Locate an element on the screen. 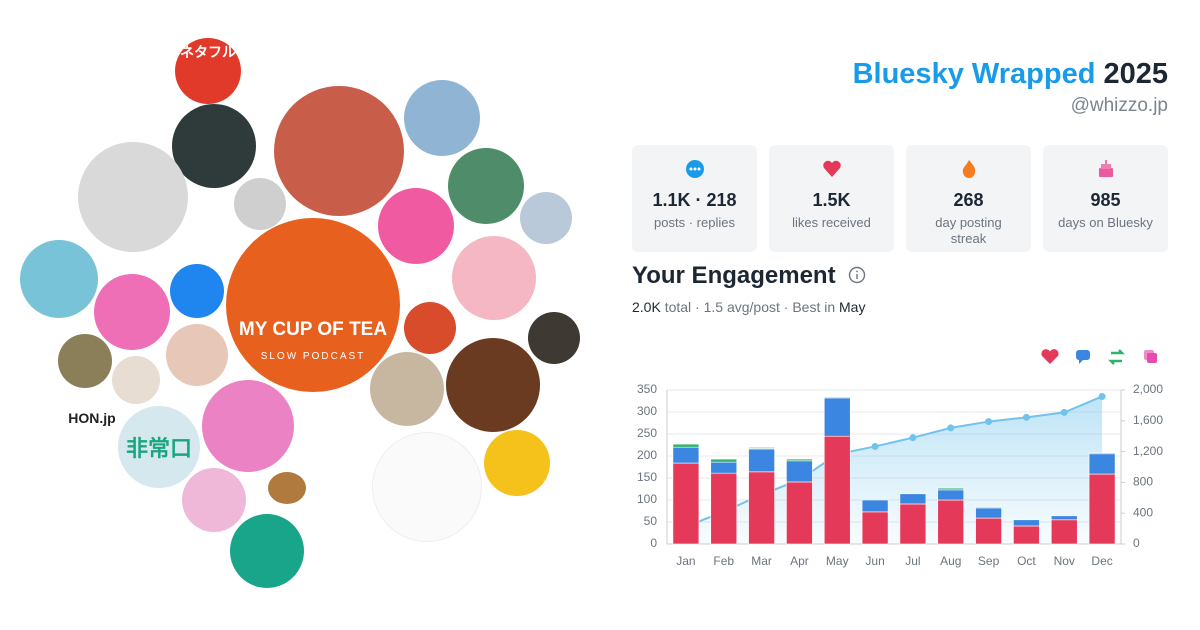  section-title: Your Engagement is located at coordinates (749, 276).